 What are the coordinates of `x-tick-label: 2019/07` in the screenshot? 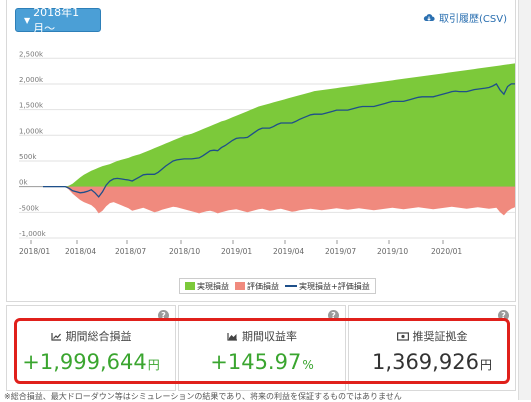 It's located at (340, 251).